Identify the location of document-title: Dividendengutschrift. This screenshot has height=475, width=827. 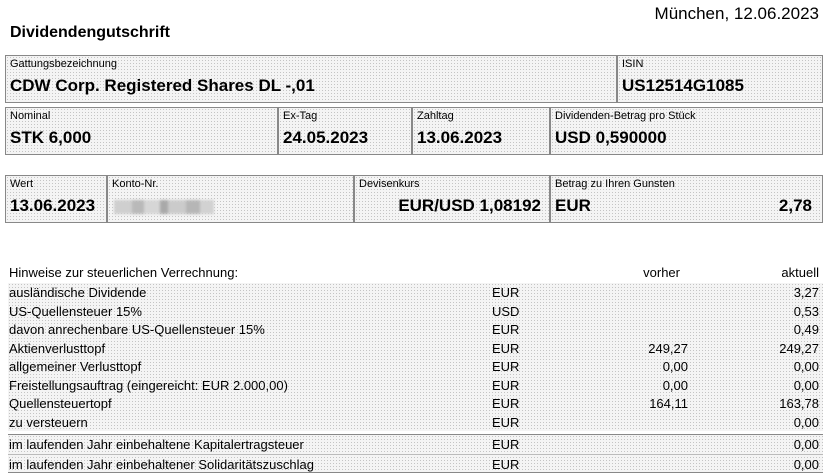
(90, 32).